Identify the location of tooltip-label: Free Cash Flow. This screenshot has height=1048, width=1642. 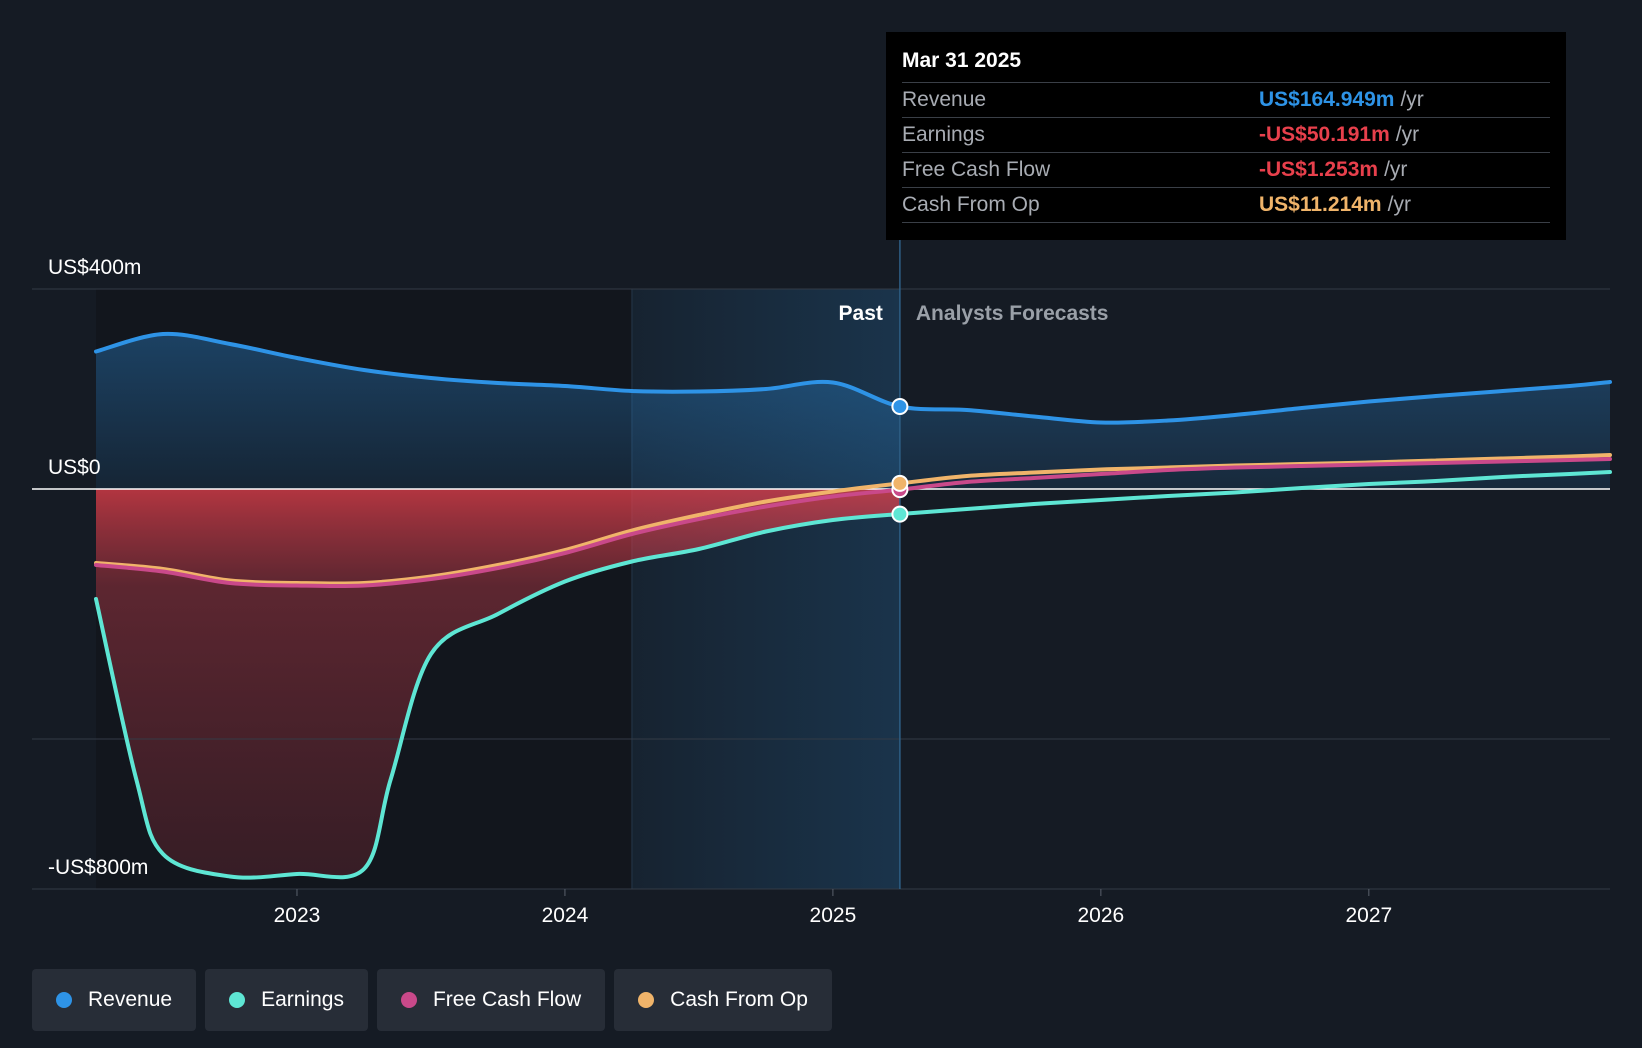
(976, 169).